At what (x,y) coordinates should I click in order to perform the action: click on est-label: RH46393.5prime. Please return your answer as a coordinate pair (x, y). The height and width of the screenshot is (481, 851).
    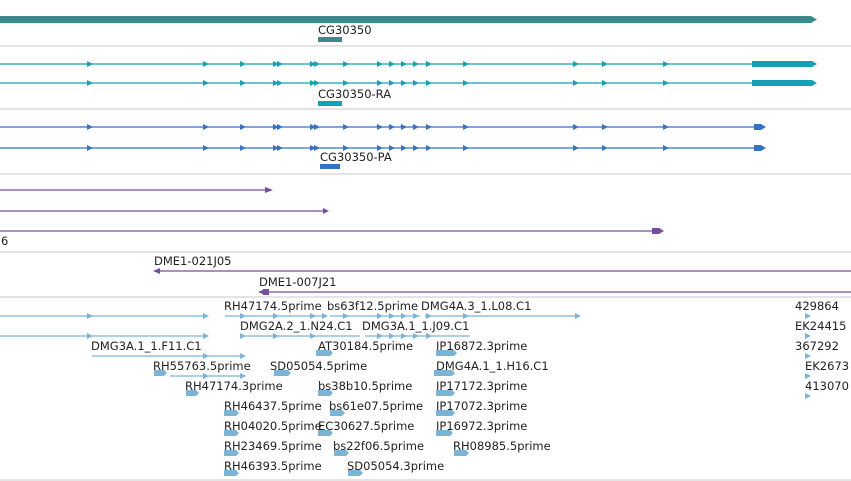
    Looking at the image, I should click on (273, 466).